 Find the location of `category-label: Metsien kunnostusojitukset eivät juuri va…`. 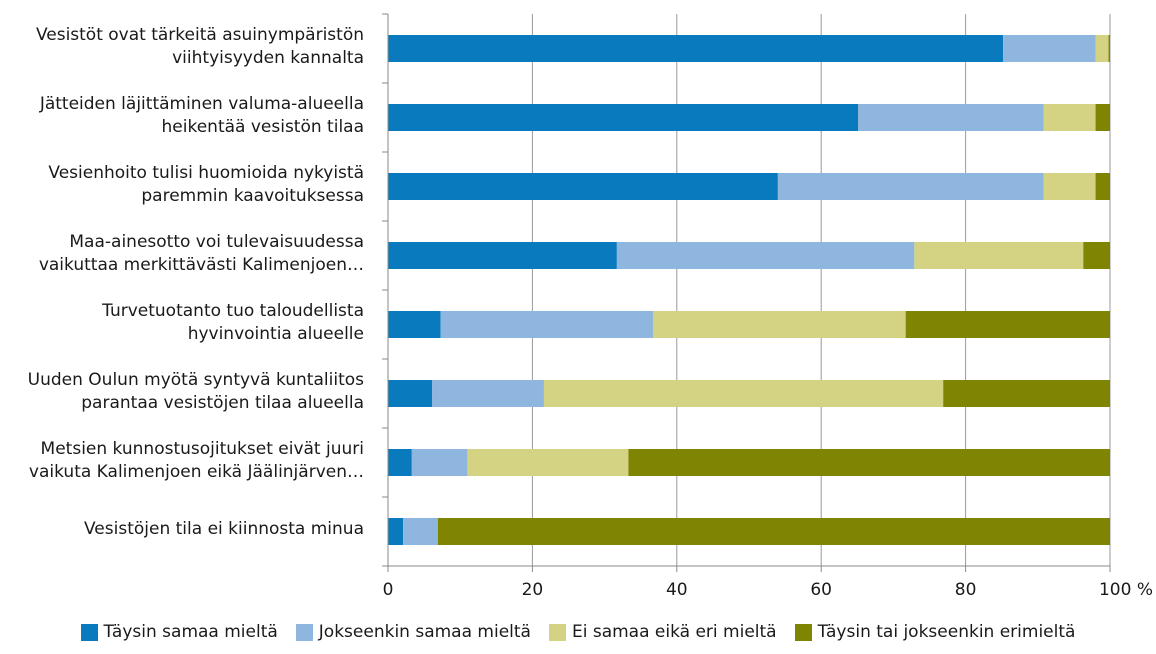

category-label: Metsien kunnostusojitukset eivät juuri va… is located at coordinates (182, 461).